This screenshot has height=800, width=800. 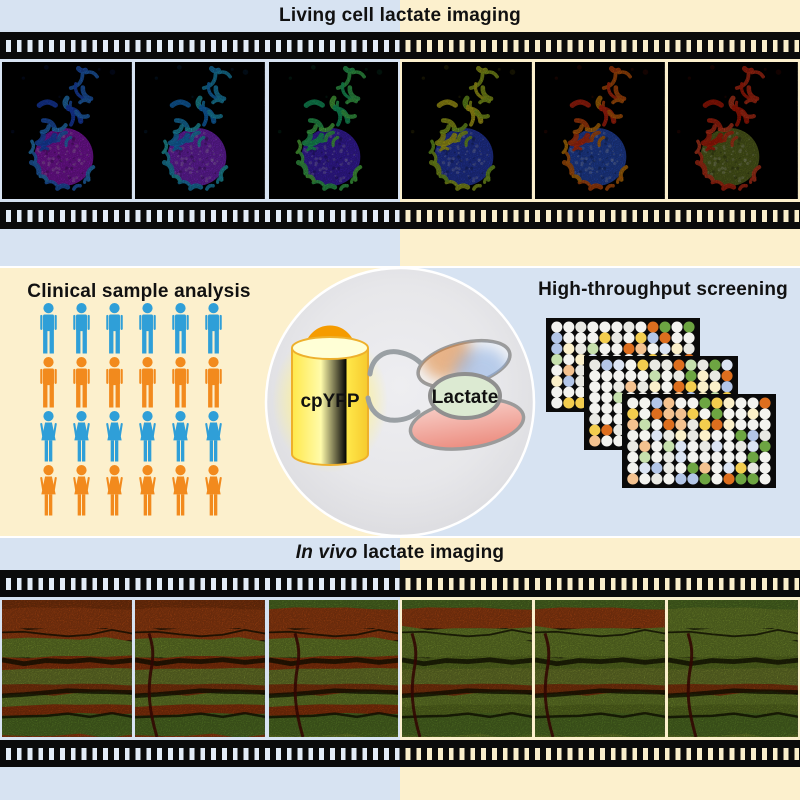 What do you see at coordinates (326, 552) in the screenshot?
I see `invivo-title-italic: In vivo` at bounding box center [326, 552].